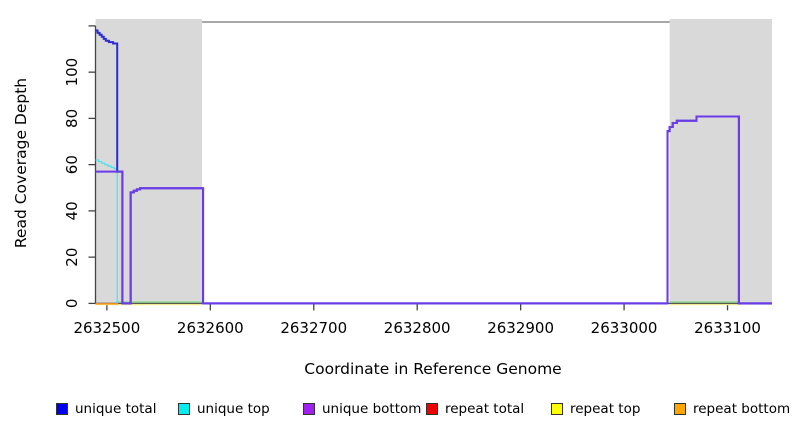  What do you see at coordinates (432, 409) in the screenshot?
I see `legend-swatch-repeat-total` at bounding box center [432, 409].